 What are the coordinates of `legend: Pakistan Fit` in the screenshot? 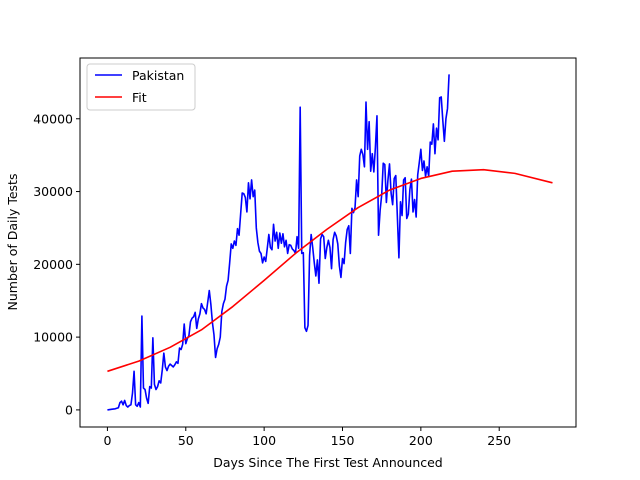 It's located at (141, 87).